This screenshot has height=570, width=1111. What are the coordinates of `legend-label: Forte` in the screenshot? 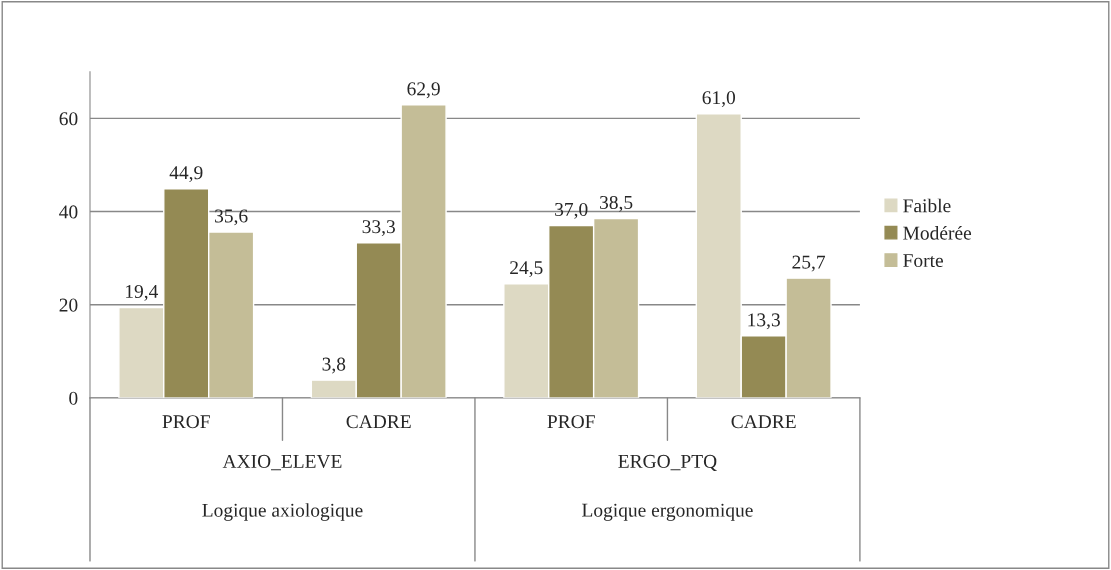 It's located at (923, 261).